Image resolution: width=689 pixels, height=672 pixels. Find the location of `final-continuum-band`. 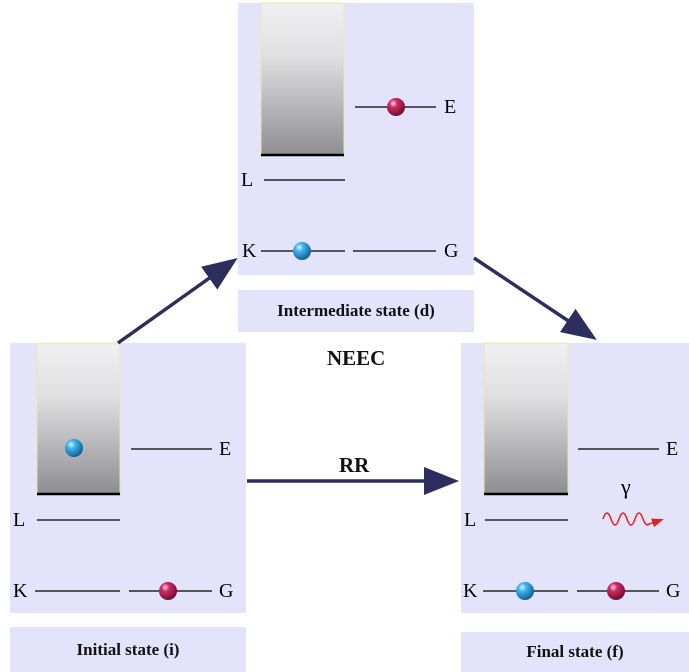

final-continuum-band is located at coordinates (526, 419).